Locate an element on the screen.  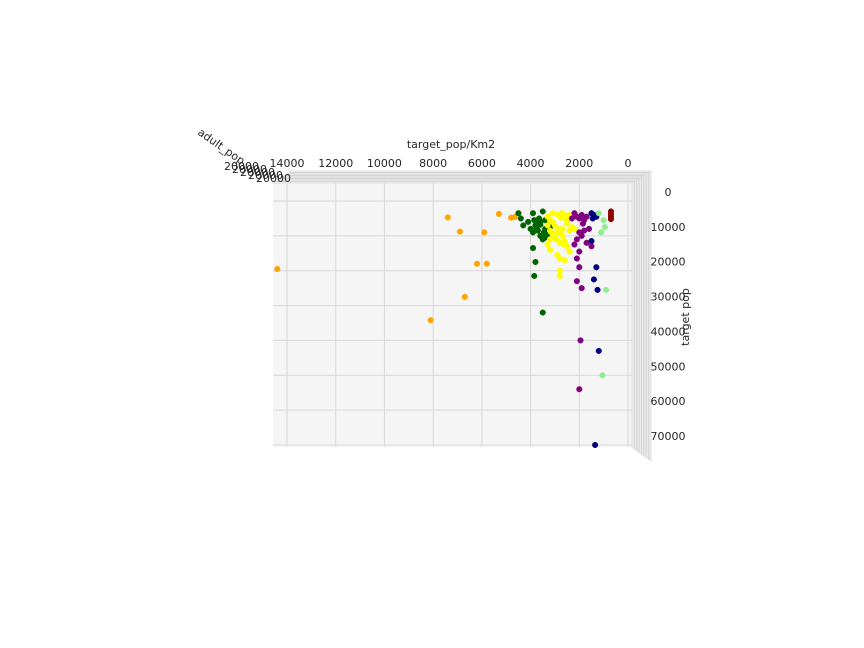
x-tick-label: 10000 is located at coordinates (384, 163).